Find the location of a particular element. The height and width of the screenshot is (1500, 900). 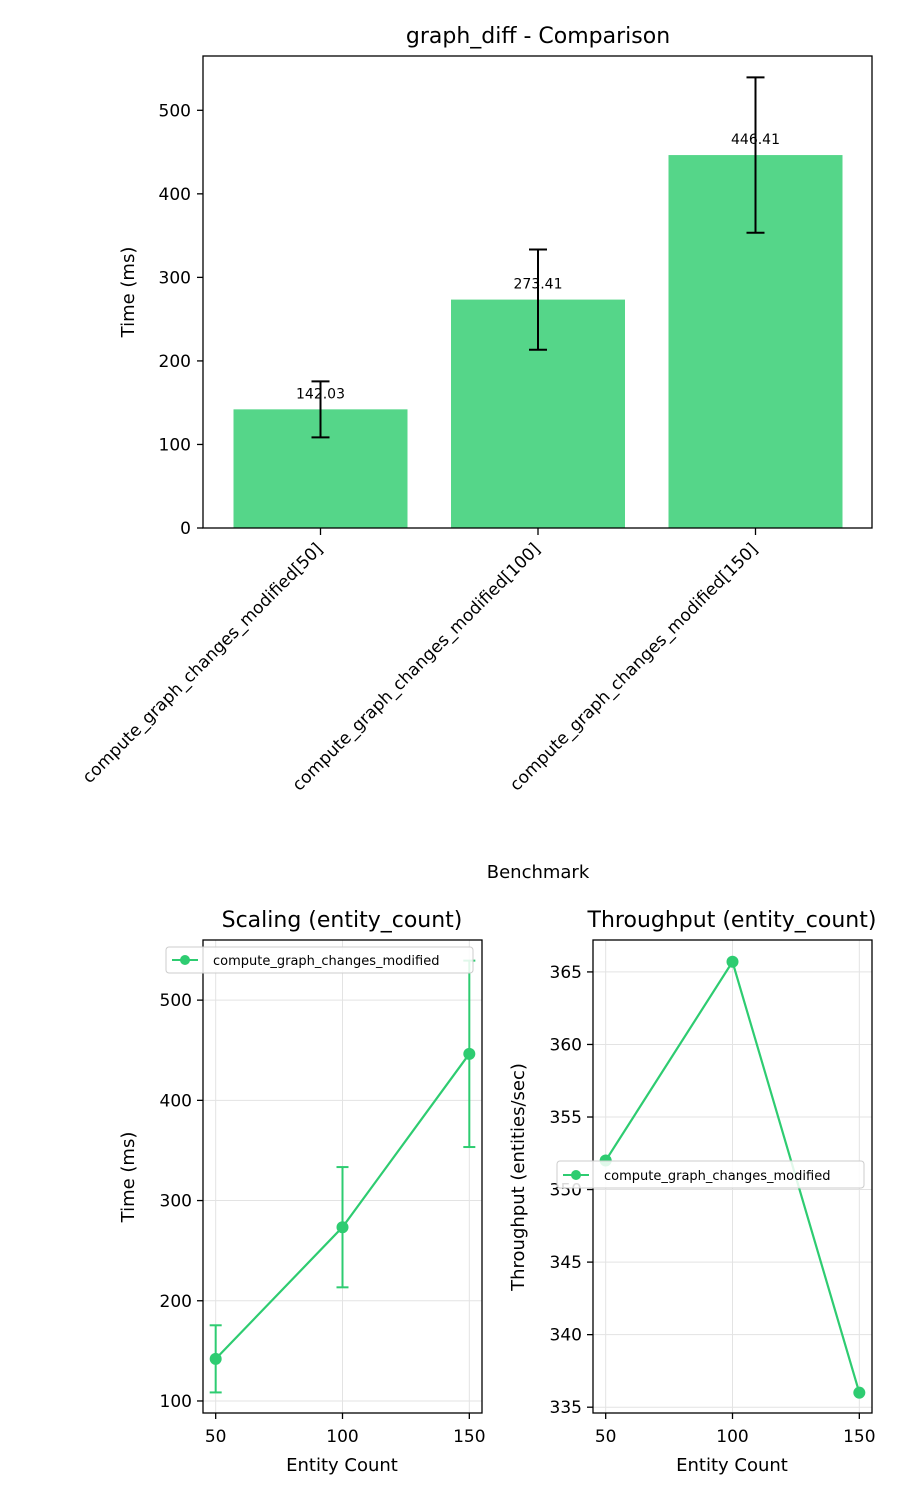

scaling-chart-legend: compute_graph_changes_modified is located at coordinates (319, 960).